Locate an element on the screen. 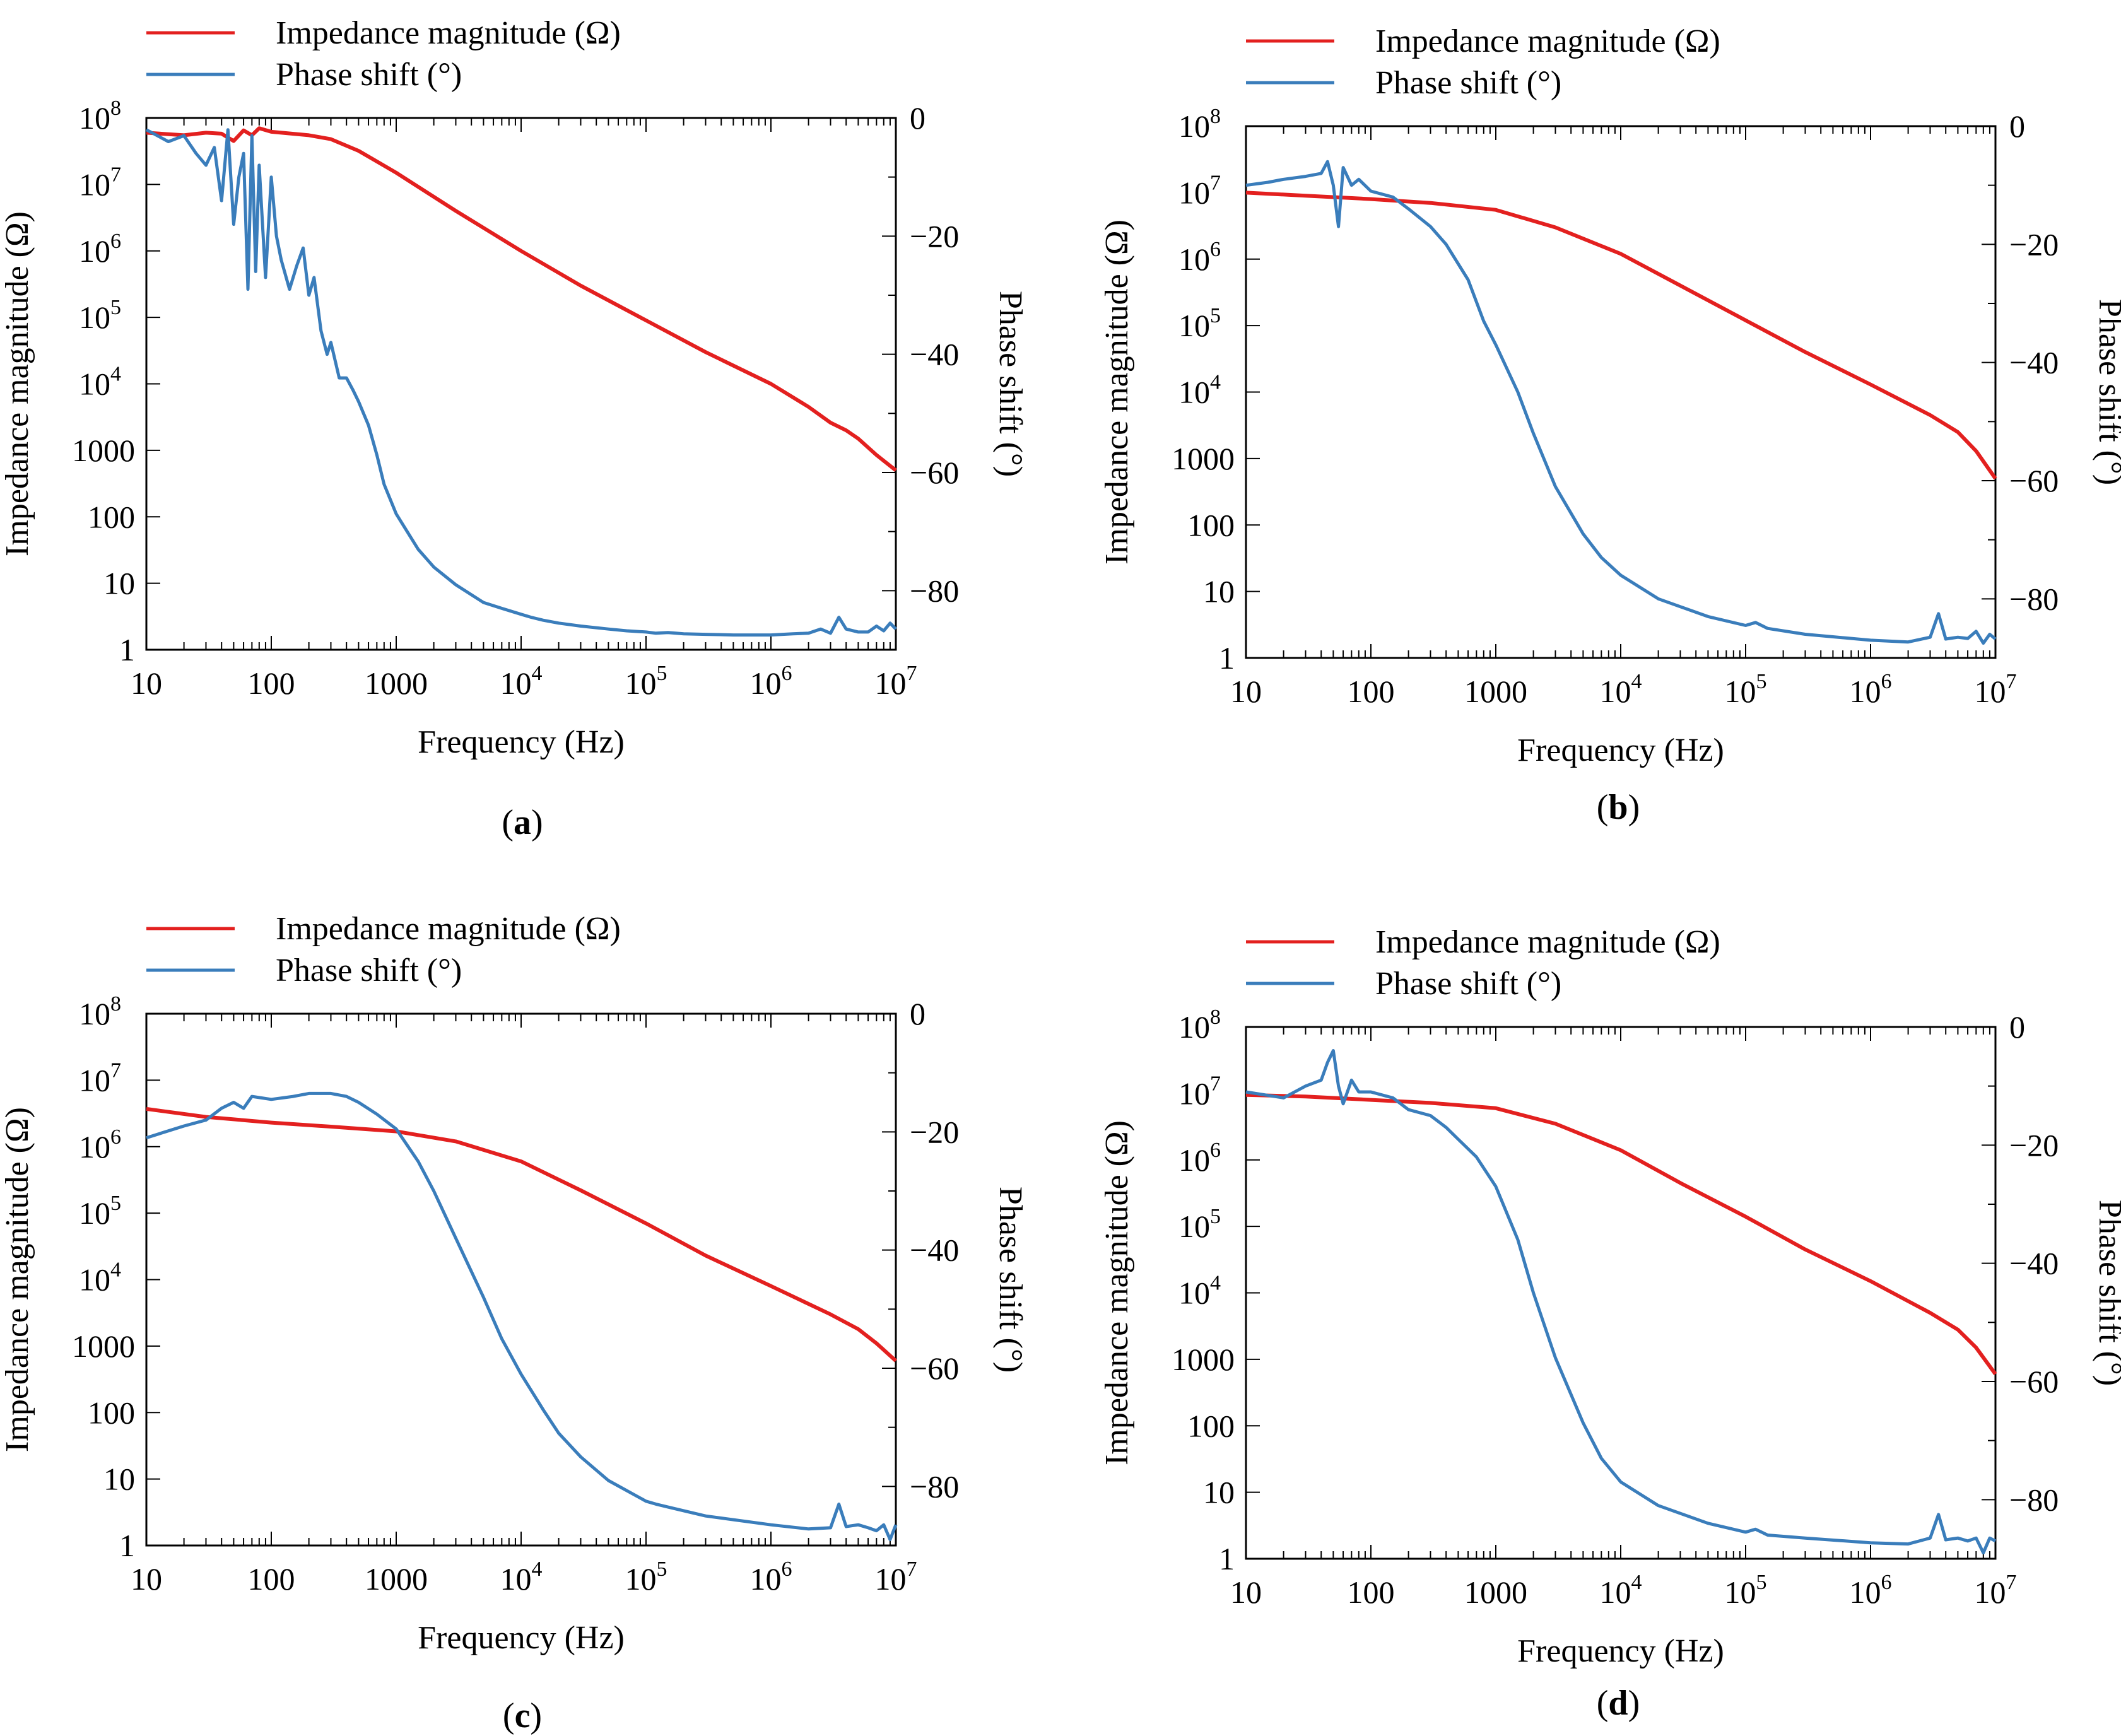 Image resolution: width=2121 pixels, height=1736 pixels. x-tick-exp: 7 is located at coordinates (912, 1569).